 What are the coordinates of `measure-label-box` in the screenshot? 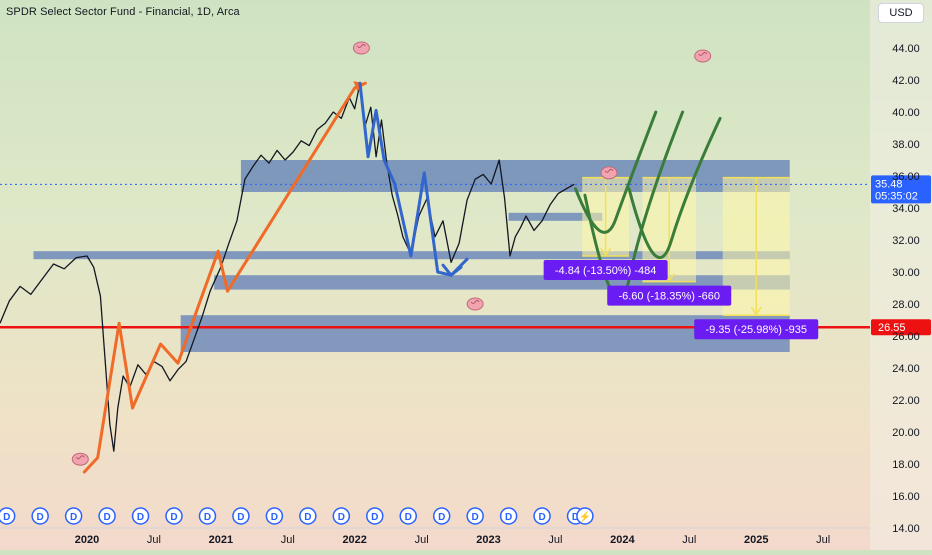 It's located at (605, 270).